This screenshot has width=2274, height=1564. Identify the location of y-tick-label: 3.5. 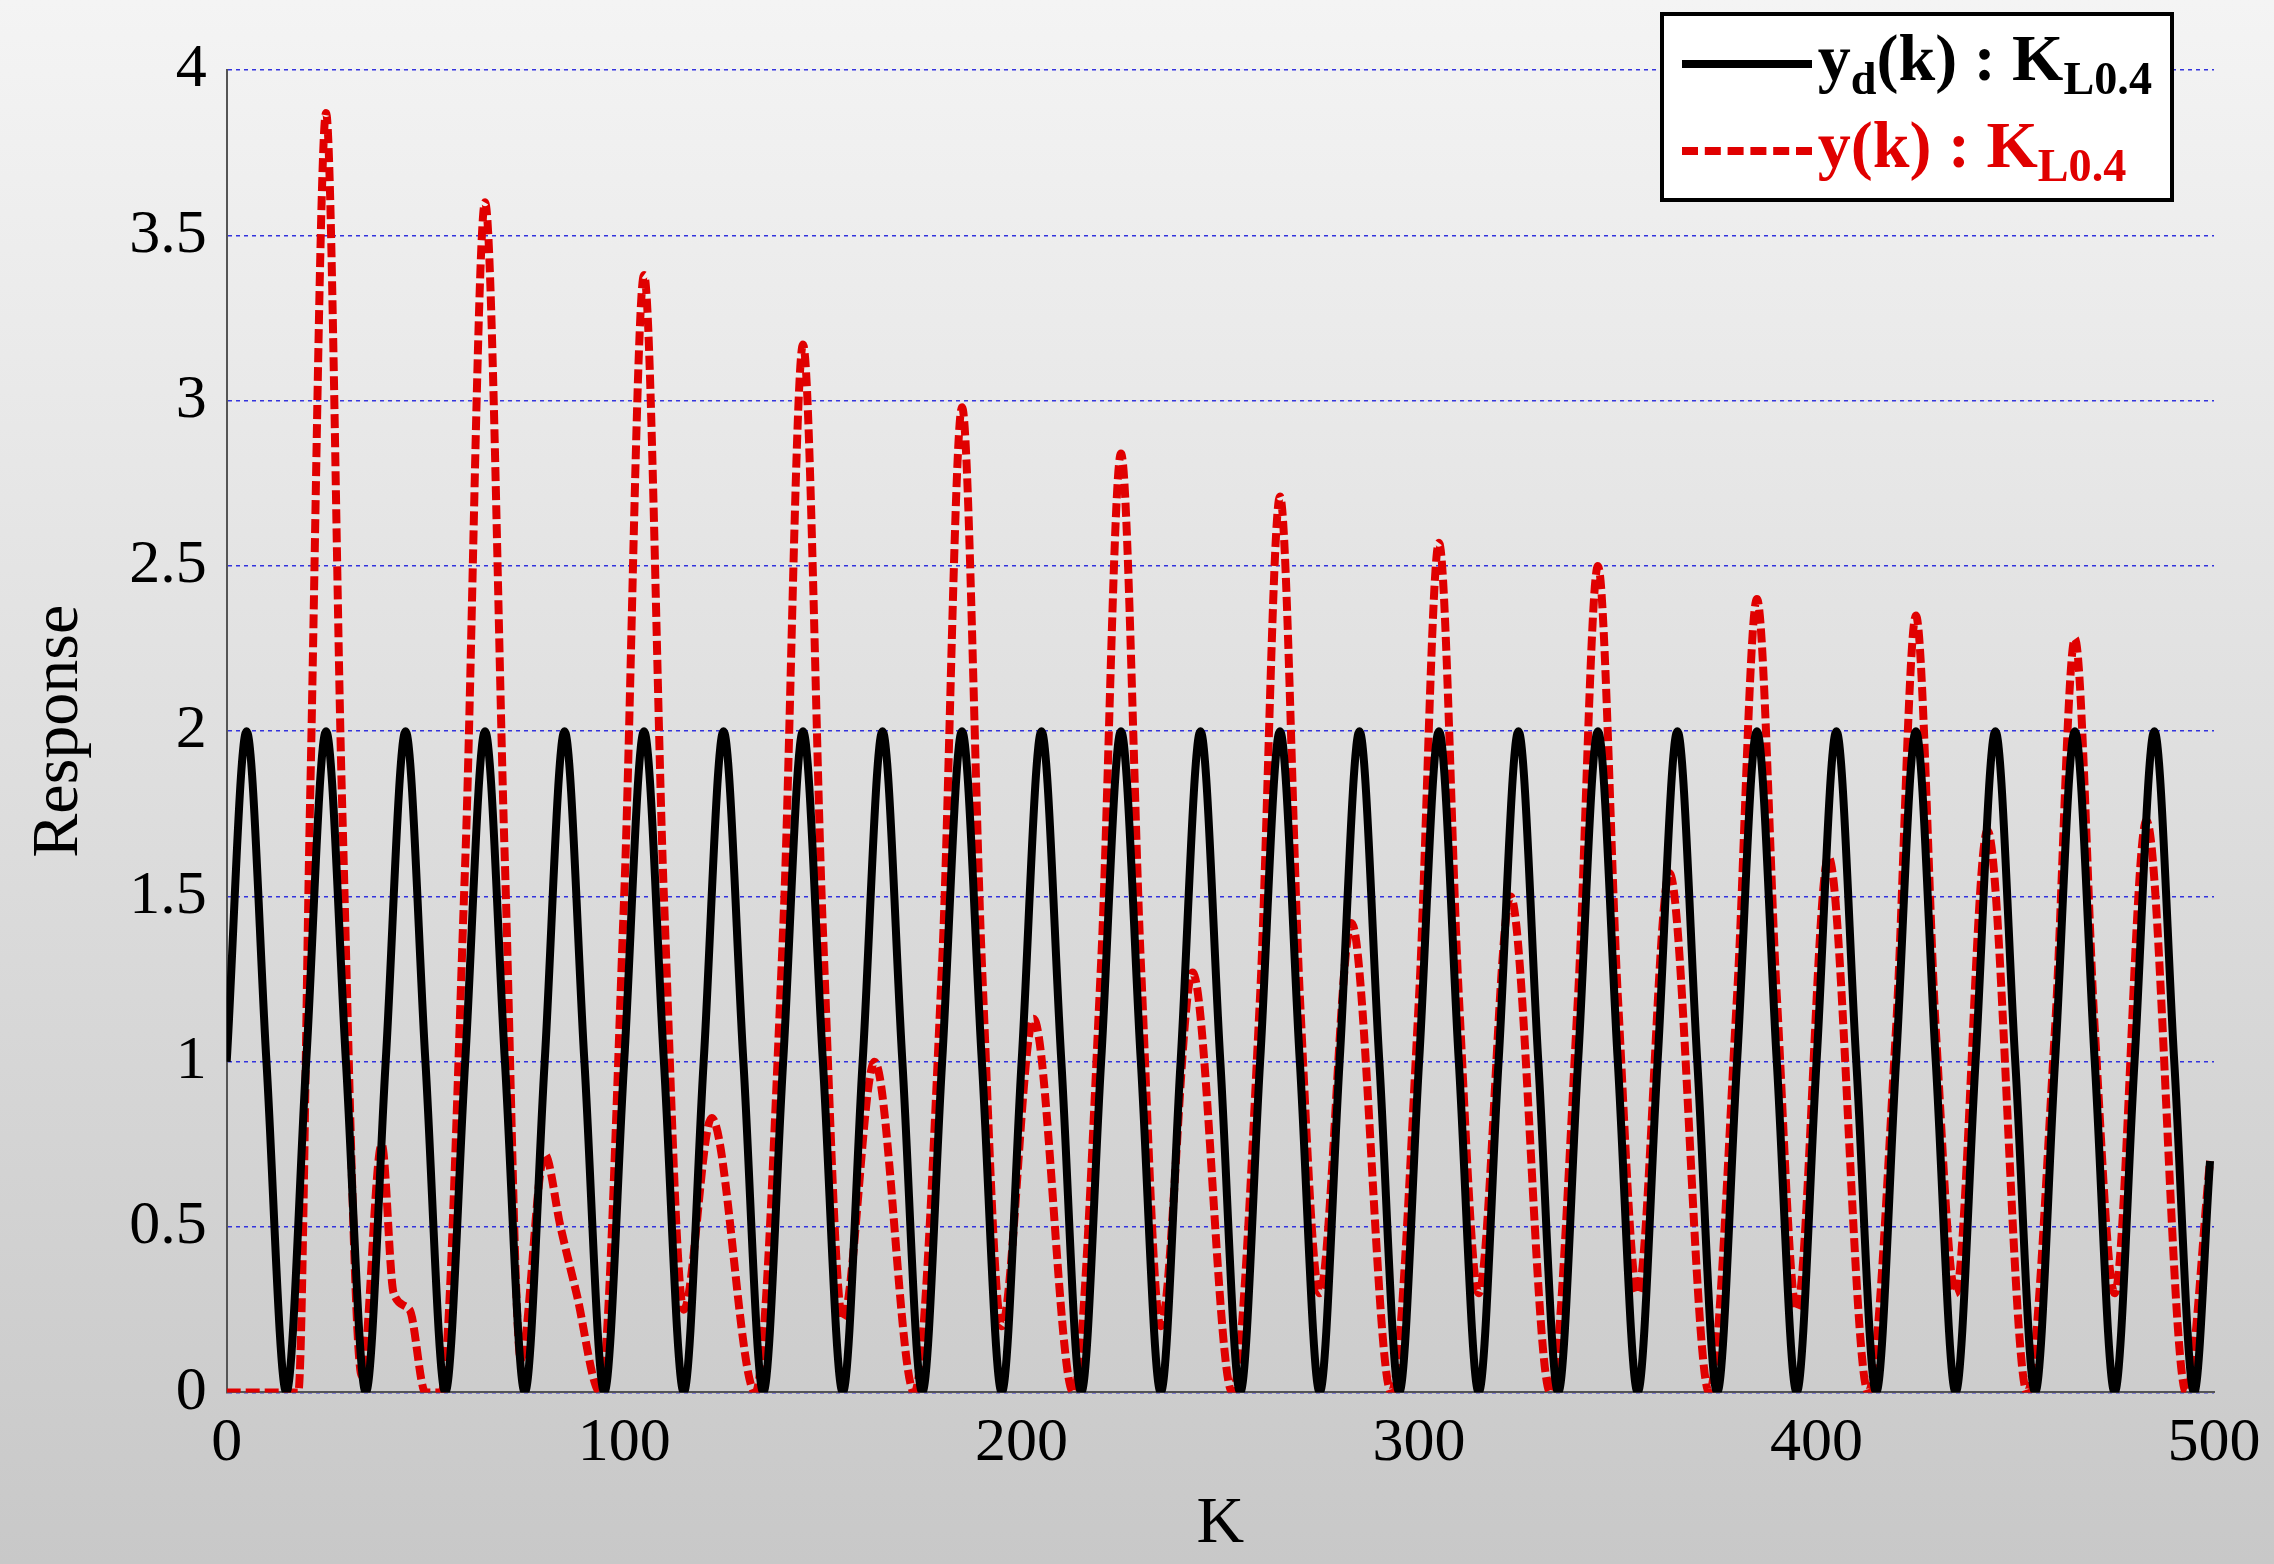
(168, 230).